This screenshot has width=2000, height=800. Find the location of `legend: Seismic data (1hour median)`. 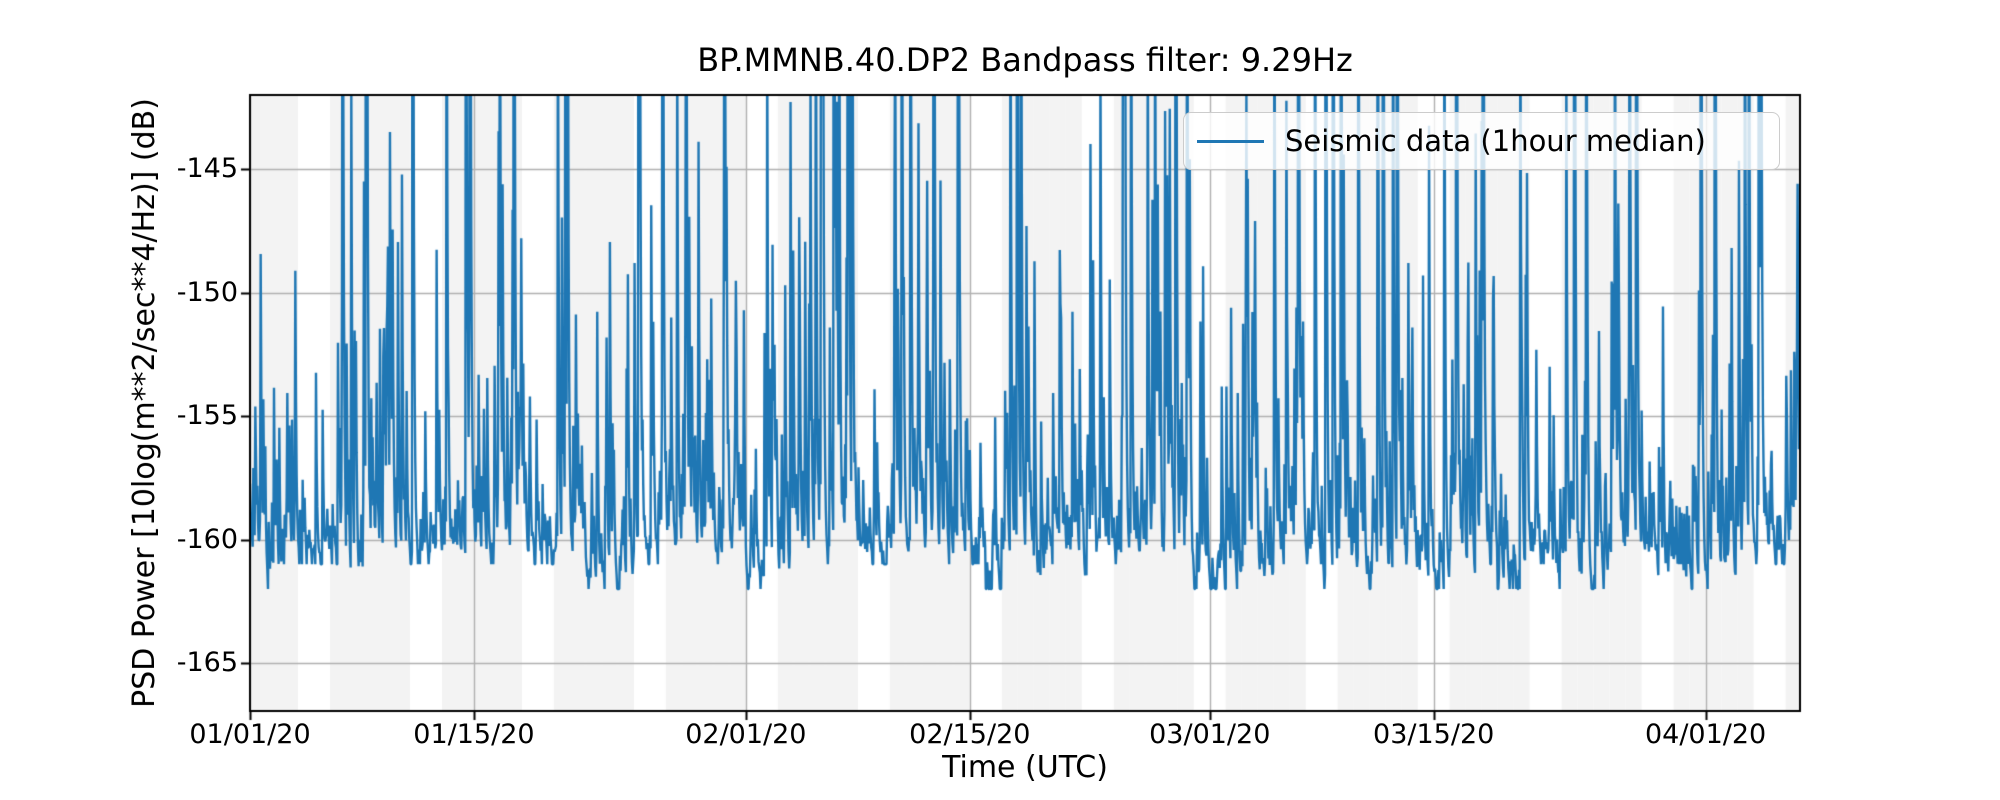

legend: Seismic data (1hour median) is located at coordinates (1481, 141).